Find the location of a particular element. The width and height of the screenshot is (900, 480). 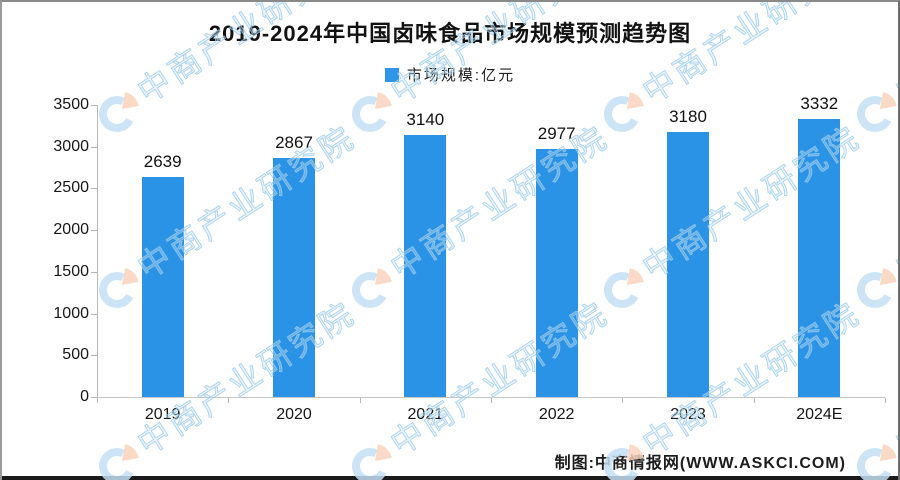

legend-label: 市场规模:亿元 is located at coordinates (461, 75).